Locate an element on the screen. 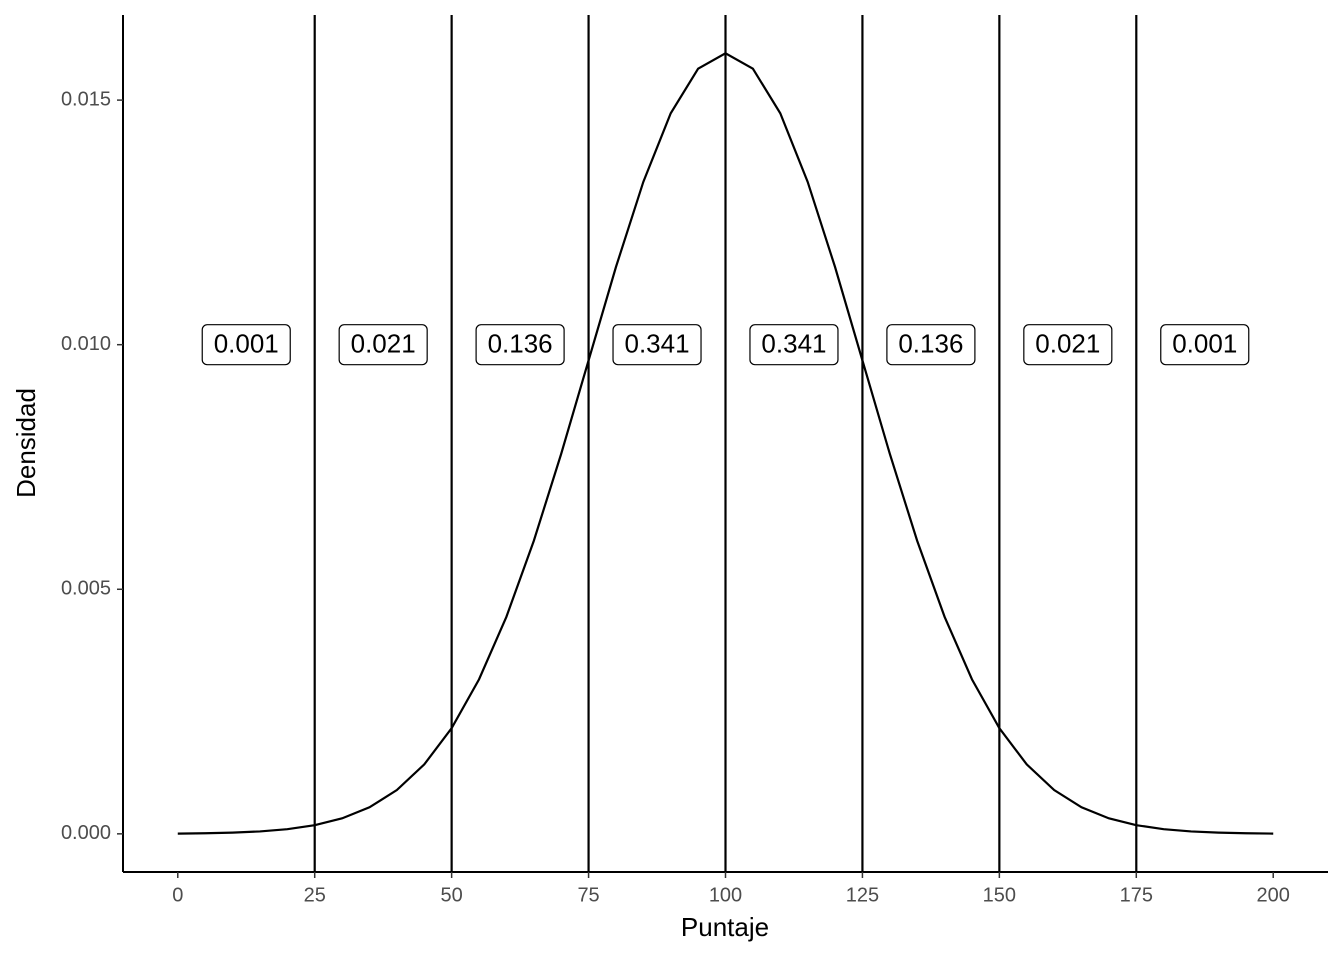  x-tick-label: 100 is located at coordinates (725, 895).